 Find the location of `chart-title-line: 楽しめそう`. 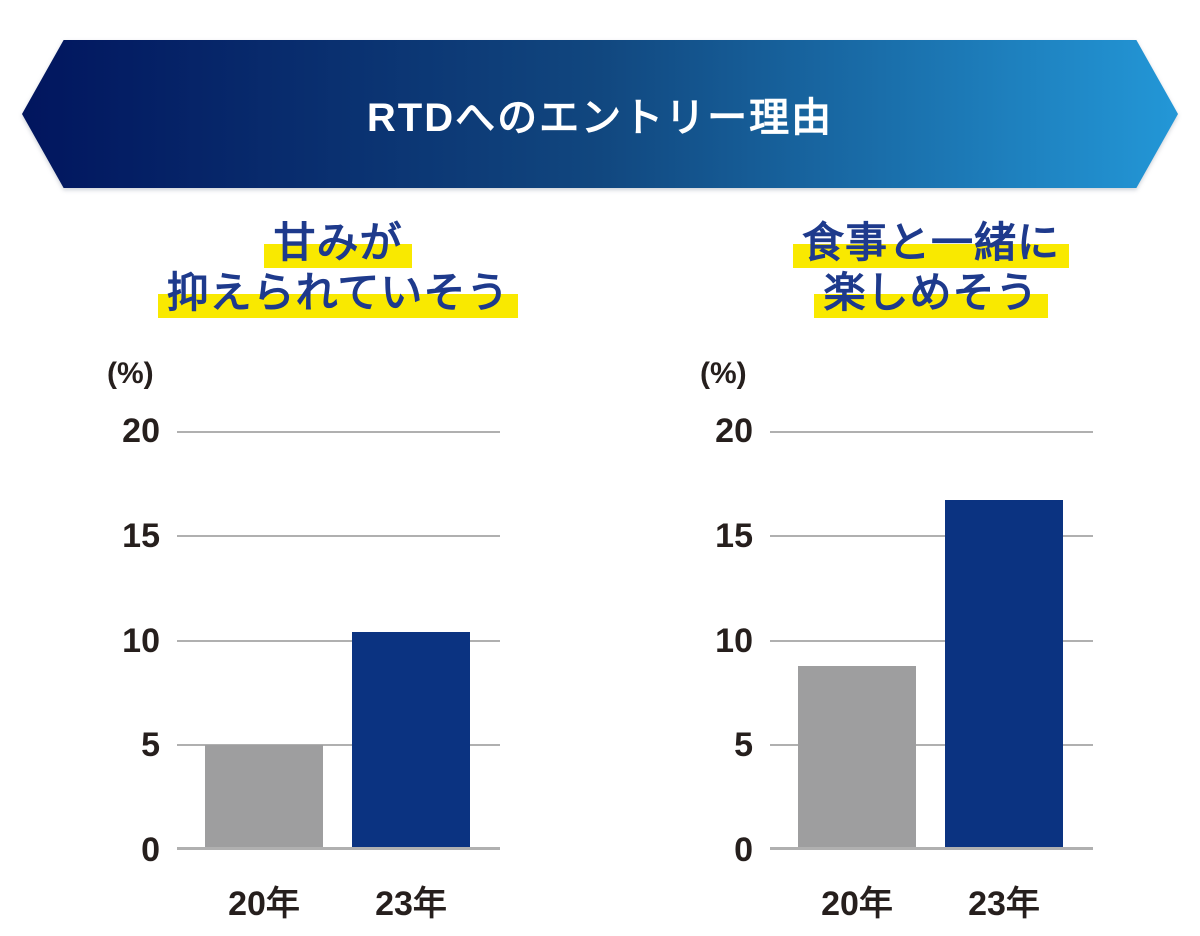

chart-title-line: 楽しめそう is located at coordinates (931, 293).